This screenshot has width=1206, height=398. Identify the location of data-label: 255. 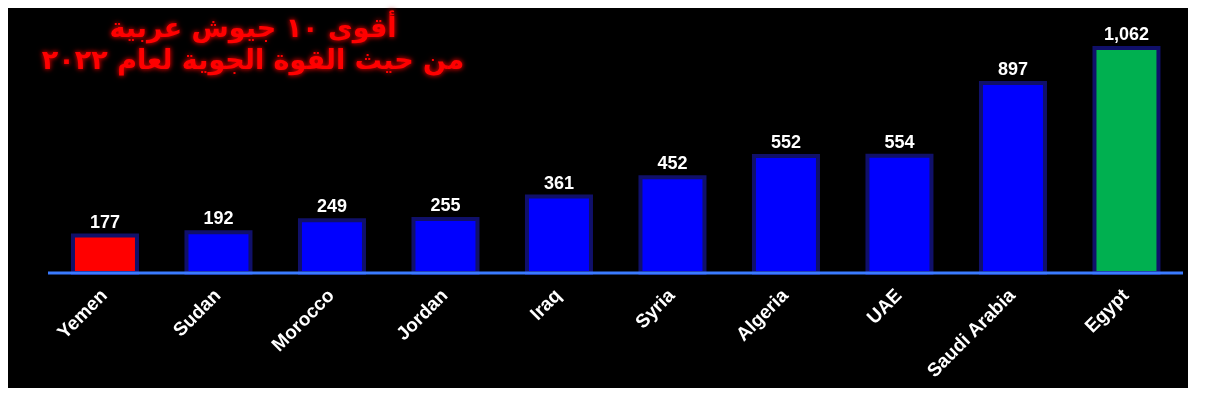
(445, 204).